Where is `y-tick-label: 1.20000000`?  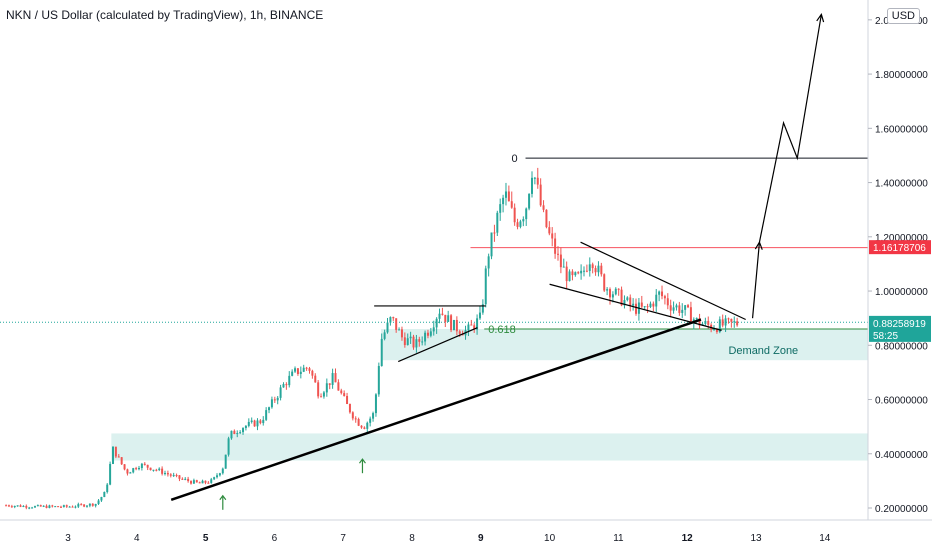 y-tick-label: 1.20000000 is located at coordinates (901, 238).